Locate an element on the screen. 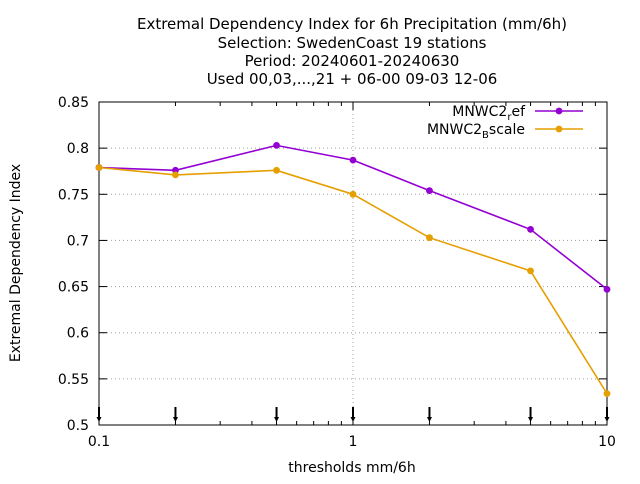 This screenshot has width=640, height=484. legend-label: MNWC2Bscale is located at coordinates (476, 131).